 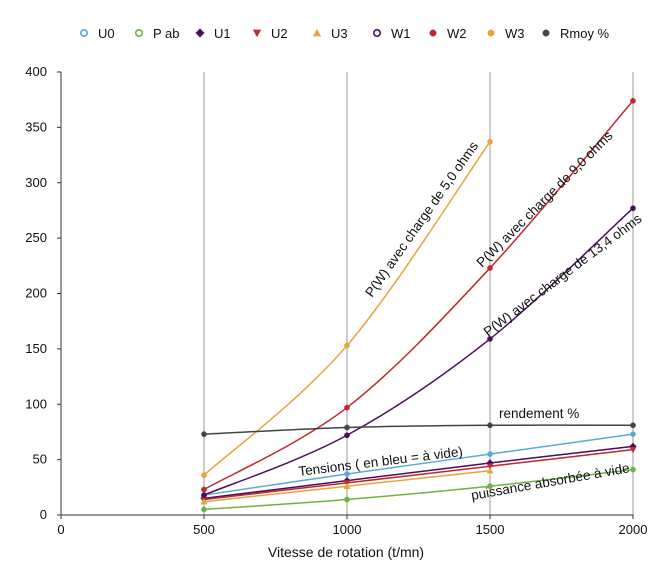 I want to click on series-u2, so click(x=418, y=474).